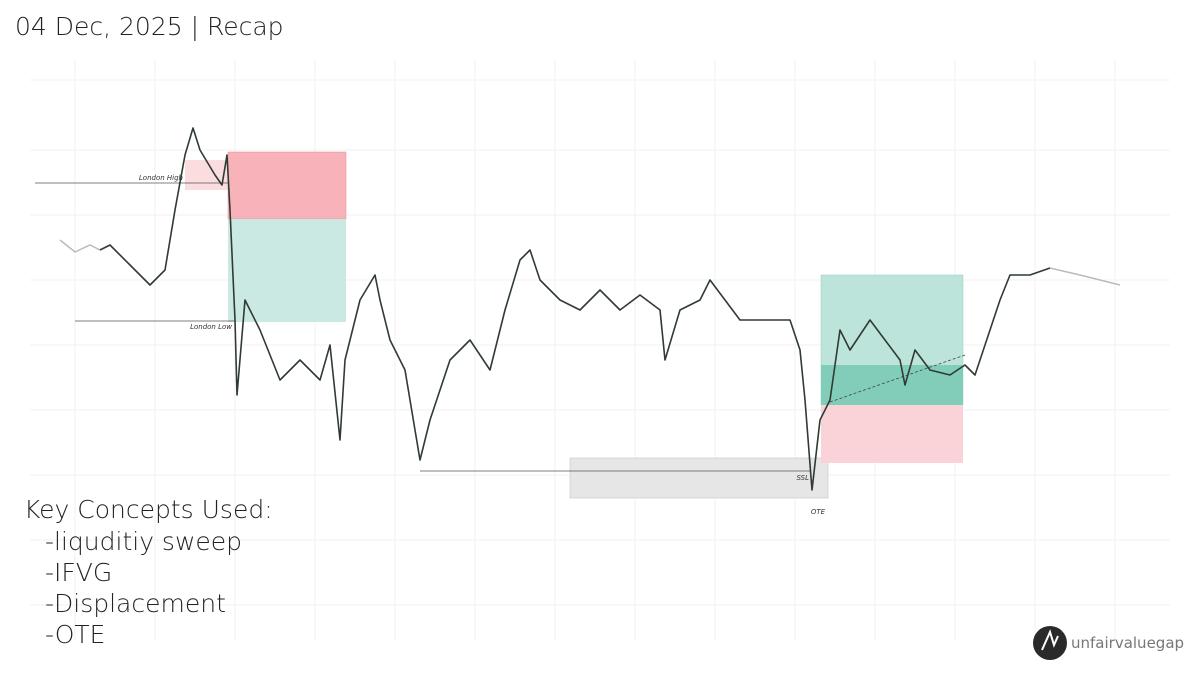  I want to click on entry-zone, so click(892, 385).